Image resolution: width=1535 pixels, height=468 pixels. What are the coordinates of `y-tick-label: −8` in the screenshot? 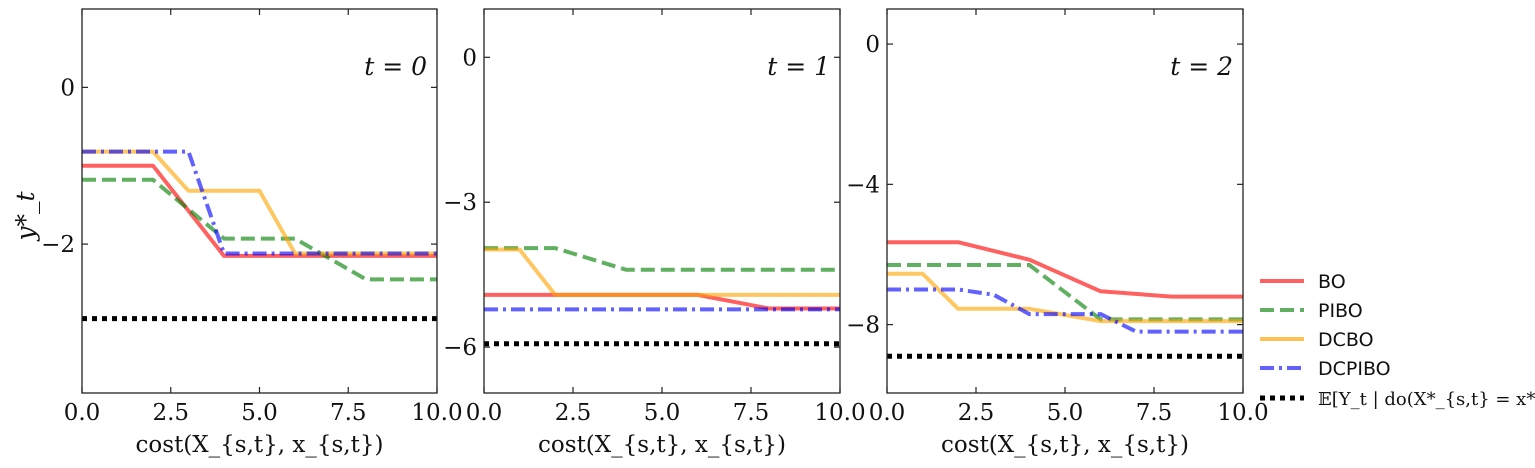 It's located at (863, 326).